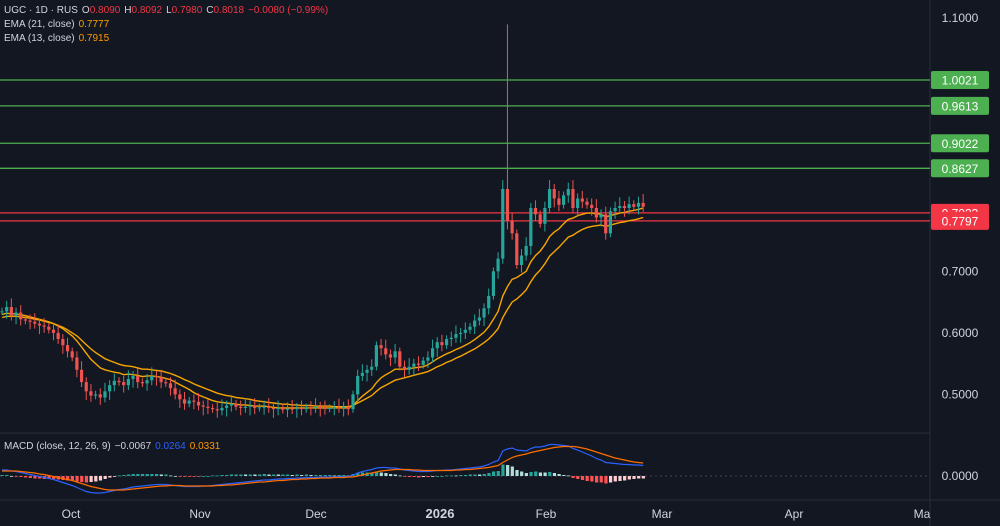 This screenshot has width=1000, height=526. What do you see at coordinates (323, 468) in the screenshot?
I see `macd-signal-line` at bounding box center [323, 468].